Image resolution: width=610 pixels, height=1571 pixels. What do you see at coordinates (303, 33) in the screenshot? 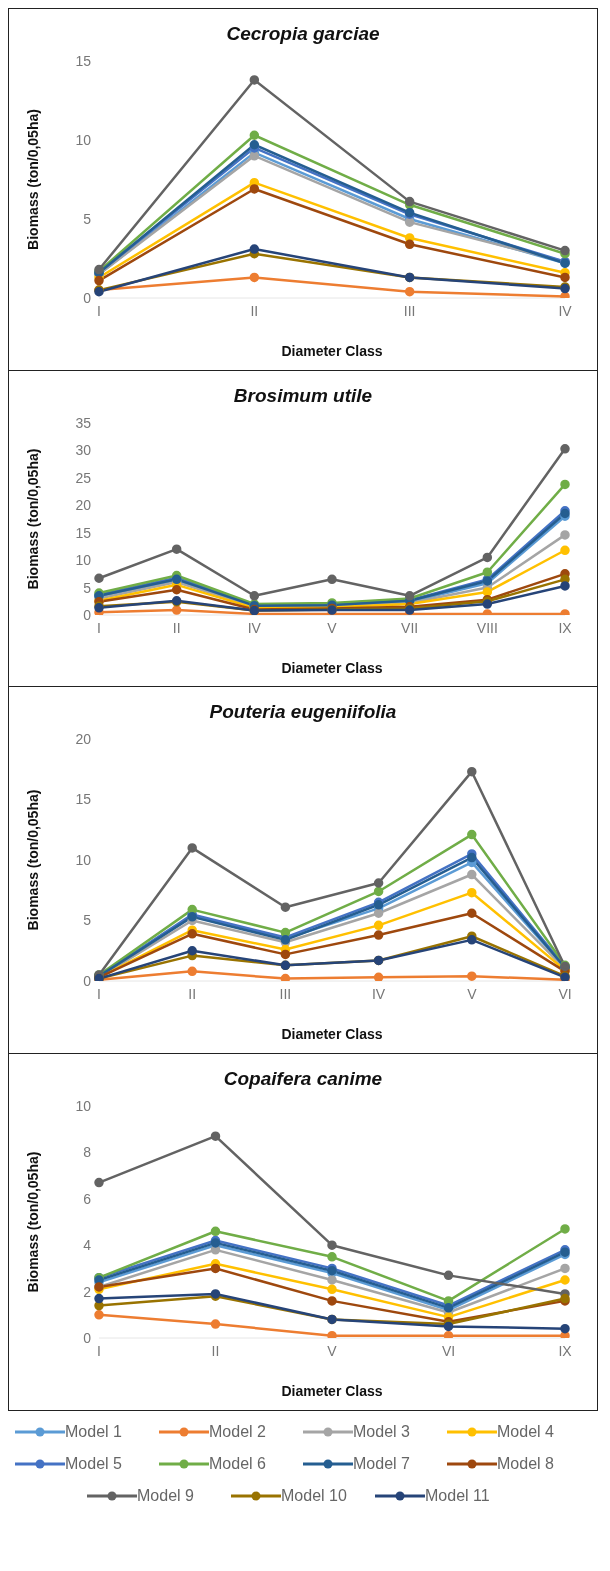
I see `chart-title: Cecropia garciae` at bounding box center [303, 33].